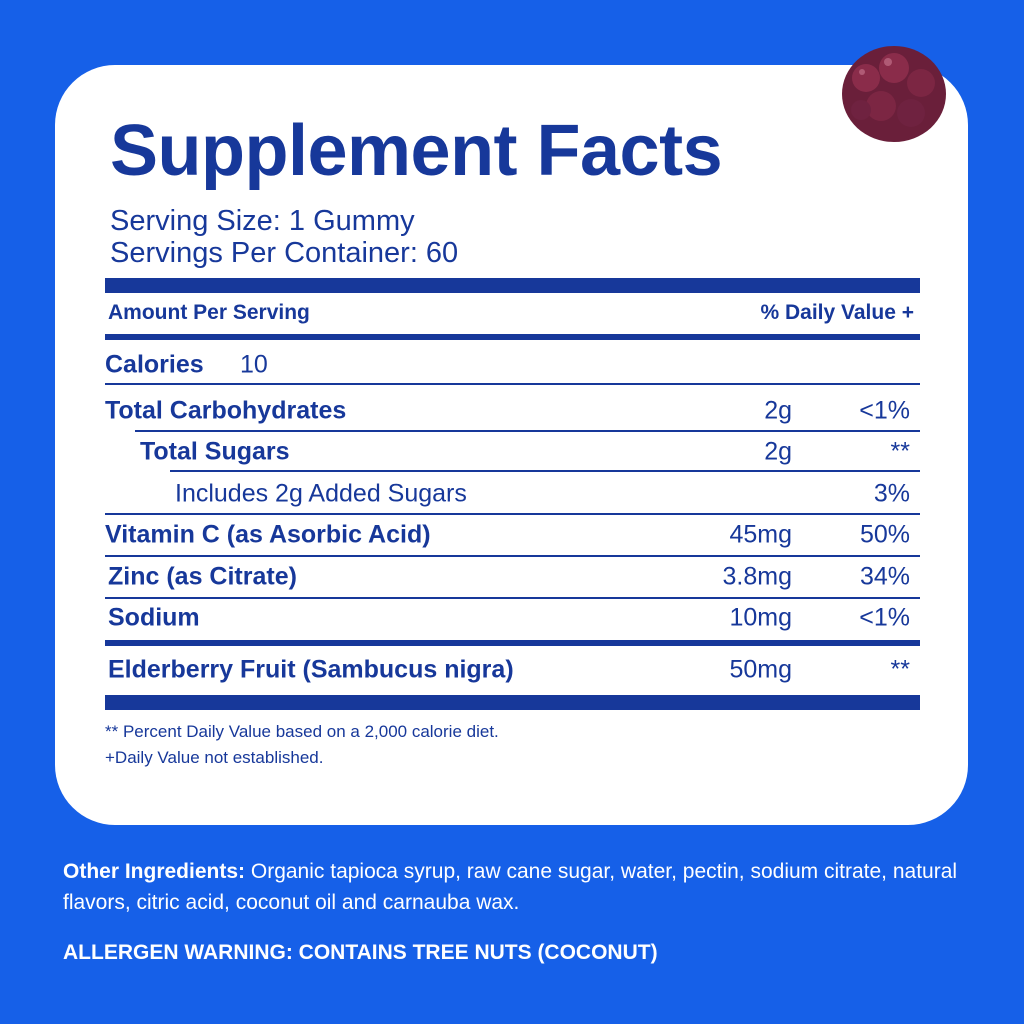 The width and height of the screenshot is (1024, 1024). Describe the element at coordinates (507, 535) in the screenshot. I see `nutrient-row: Vitamin C (as Asorbic Acid) 45mg 50%` at that location.